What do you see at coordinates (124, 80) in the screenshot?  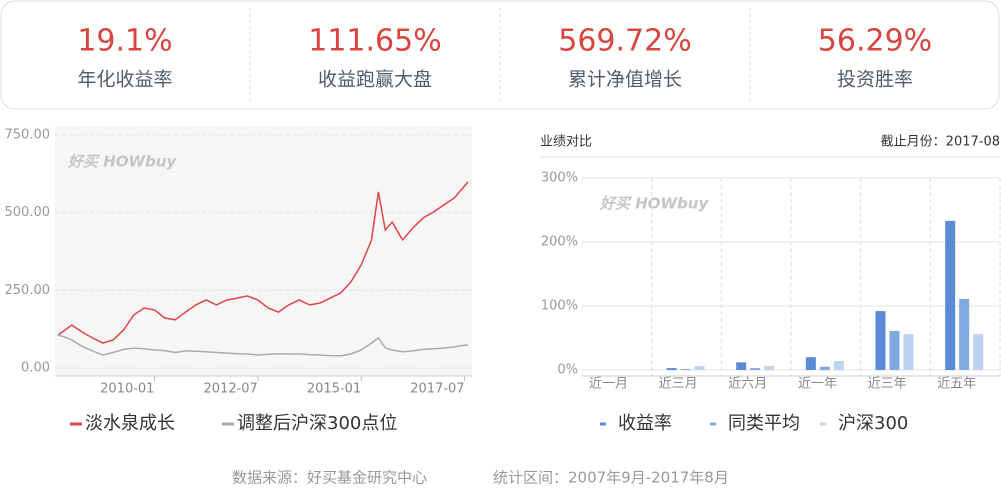 I see `stat-label: 年化收益率` at bounding box center [124, 80].